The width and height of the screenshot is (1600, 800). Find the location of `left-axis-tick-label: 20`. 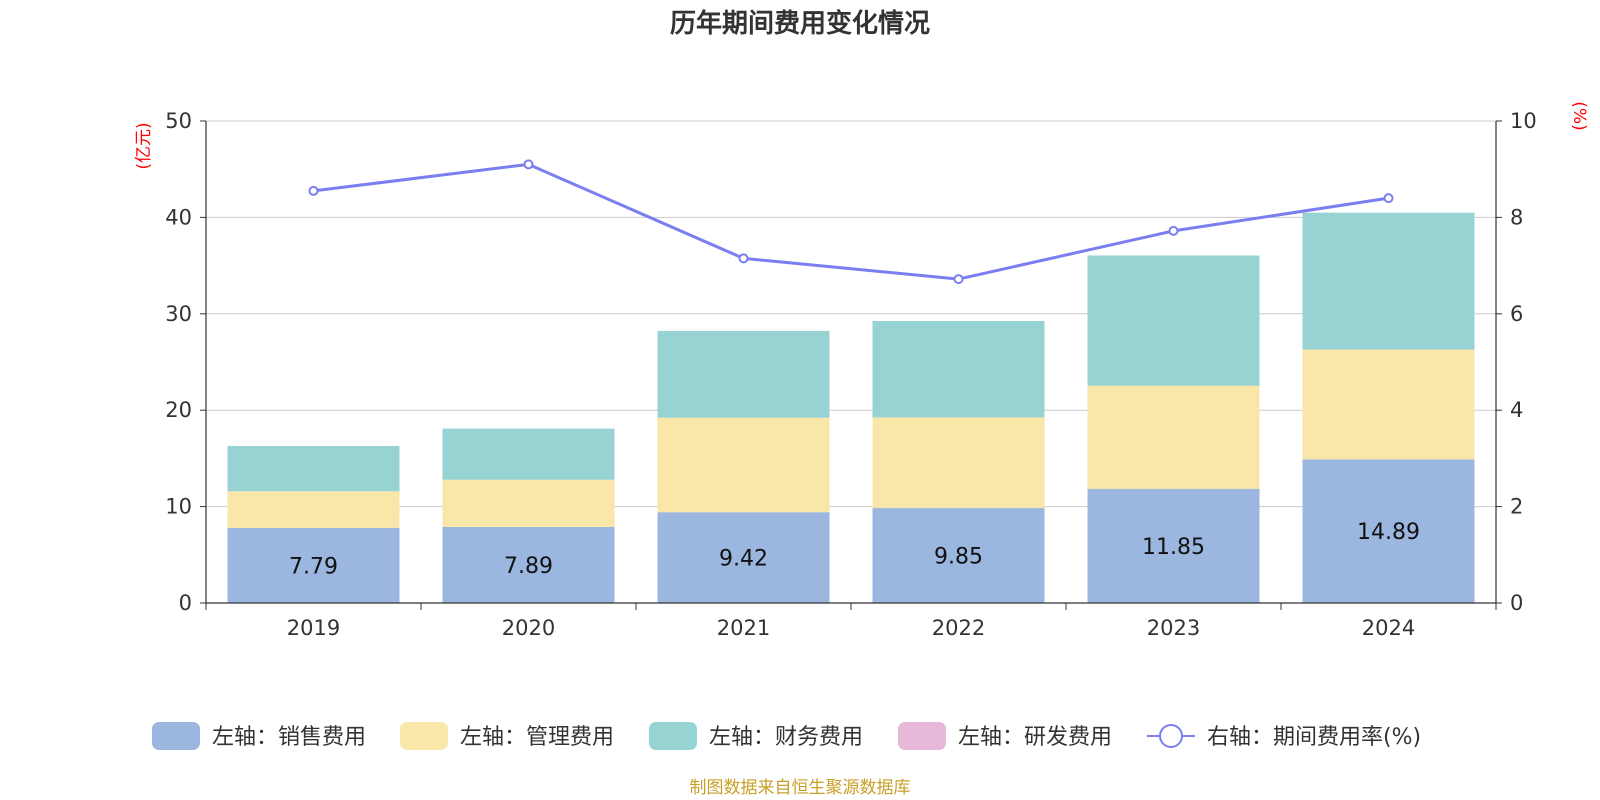

left-axis-tick-label: 20 is located at coordinates (178, 410).